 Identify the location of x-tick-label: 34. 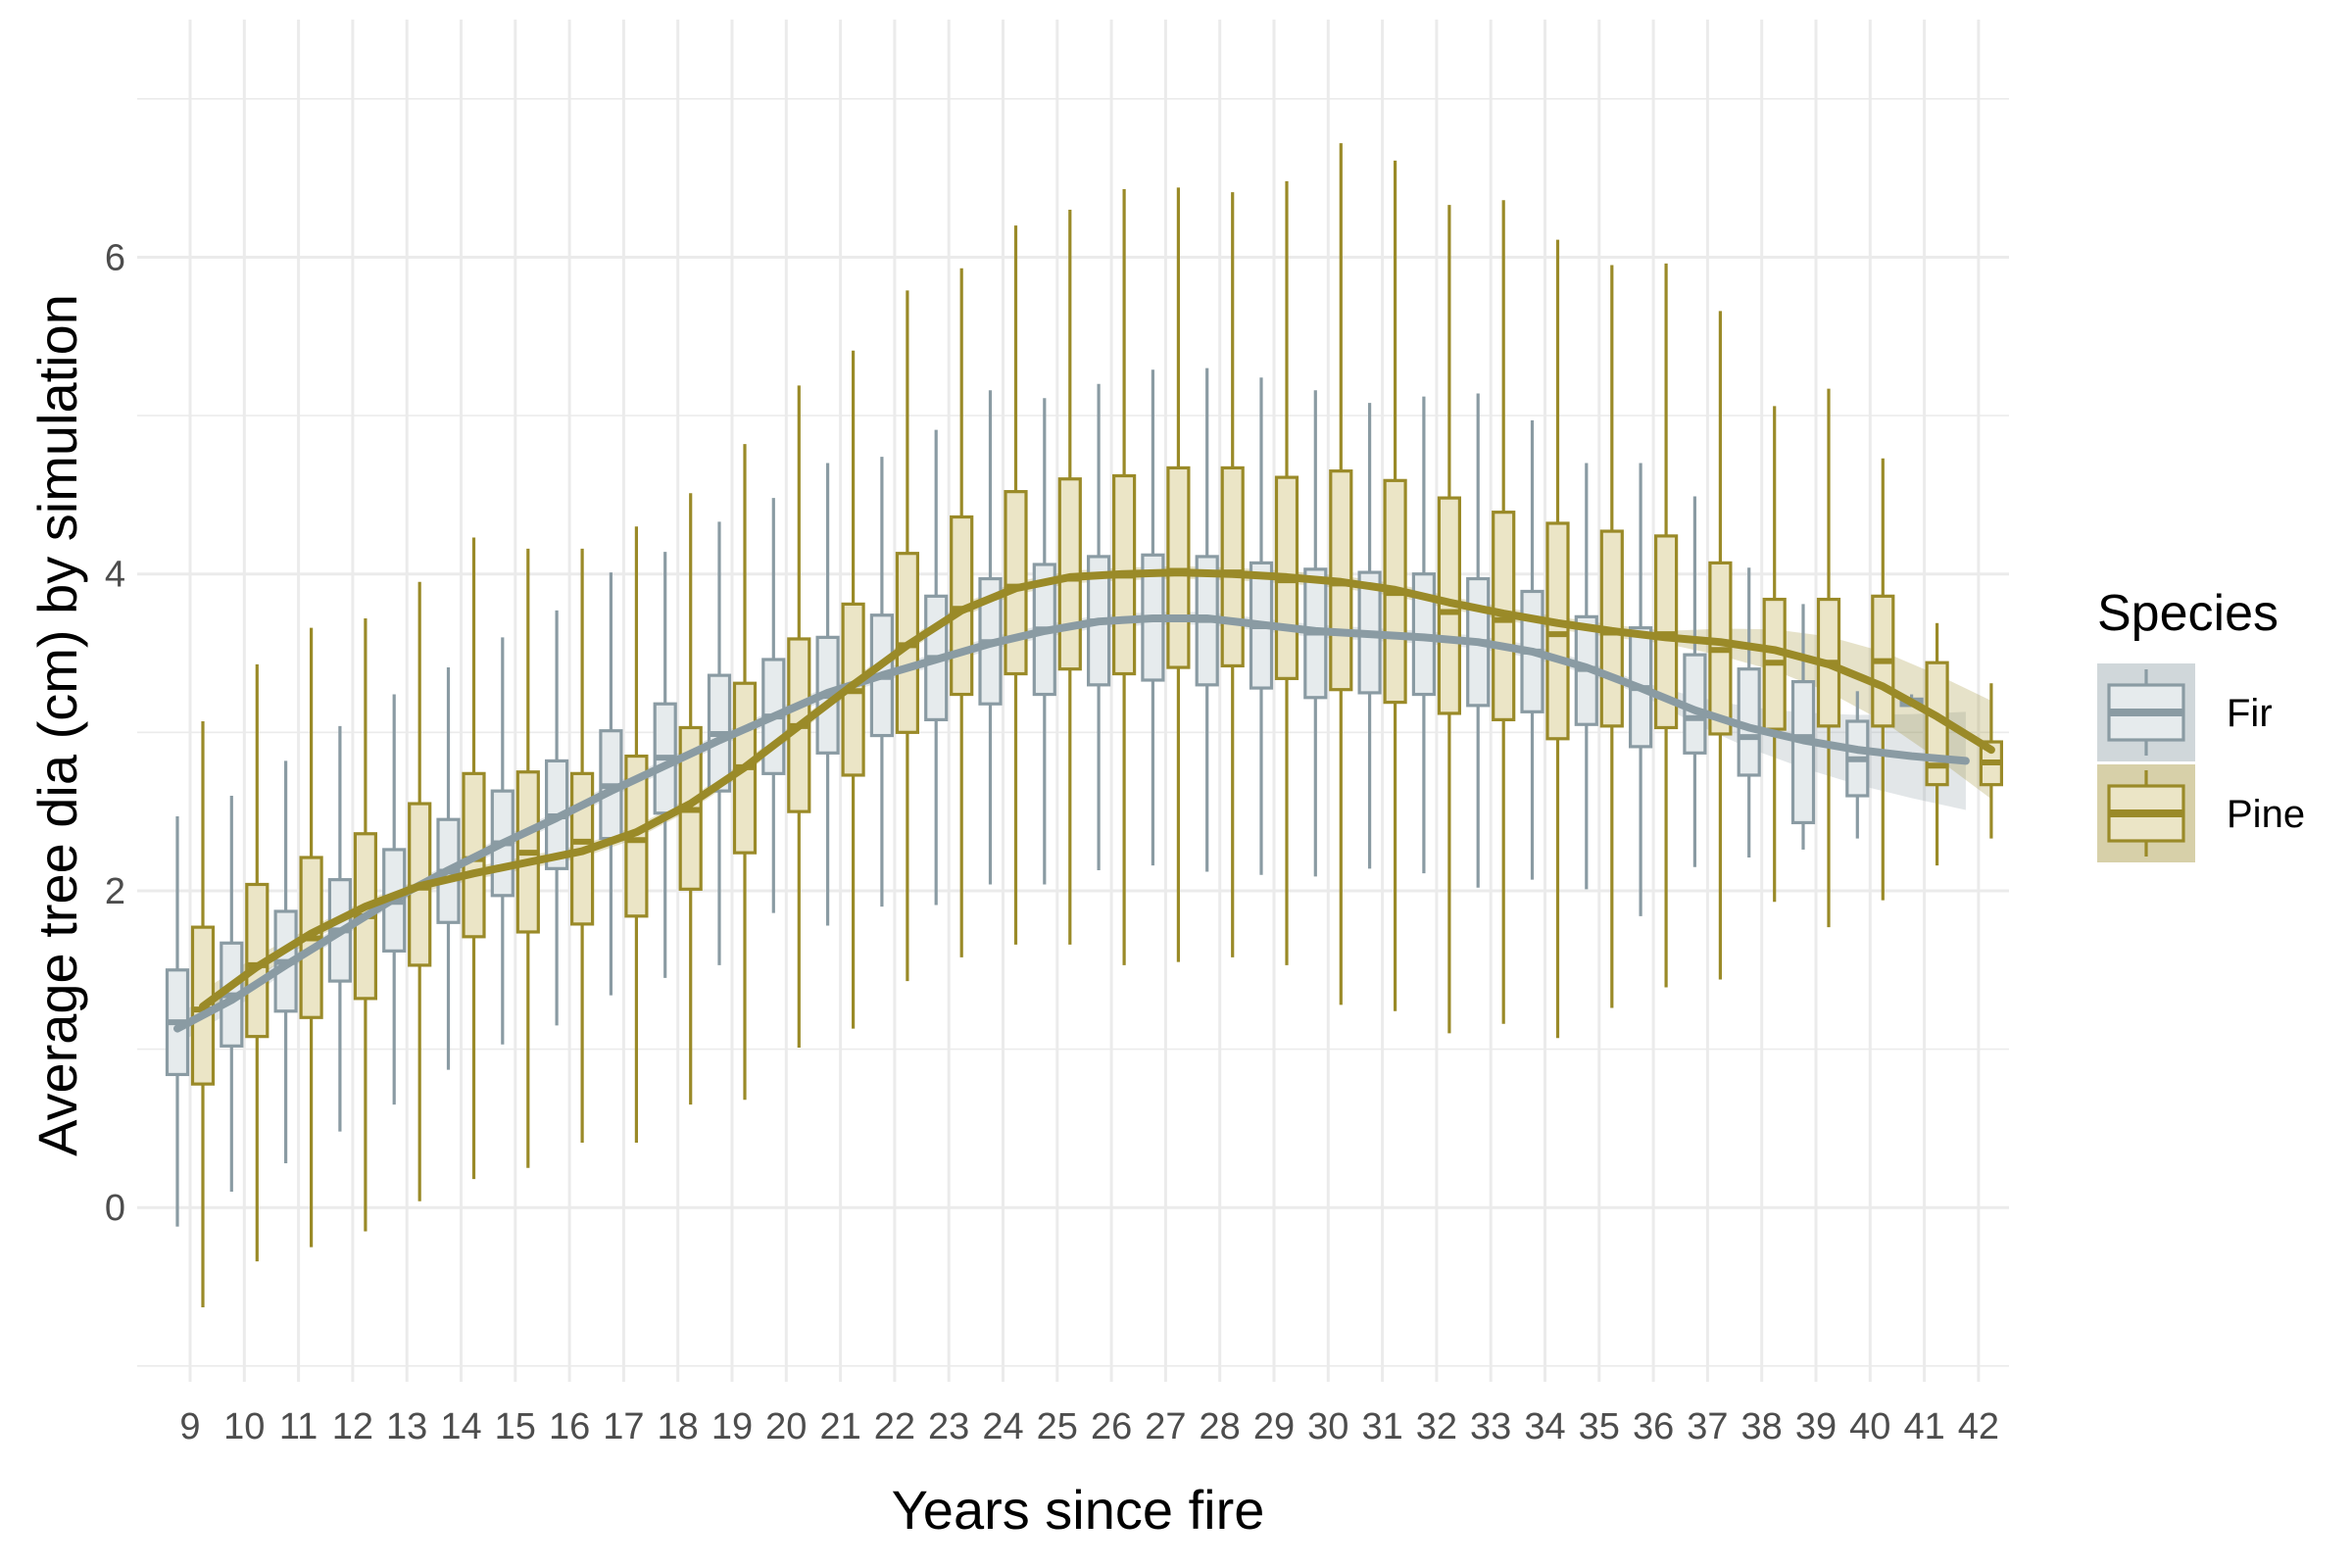
(1544, 1426).